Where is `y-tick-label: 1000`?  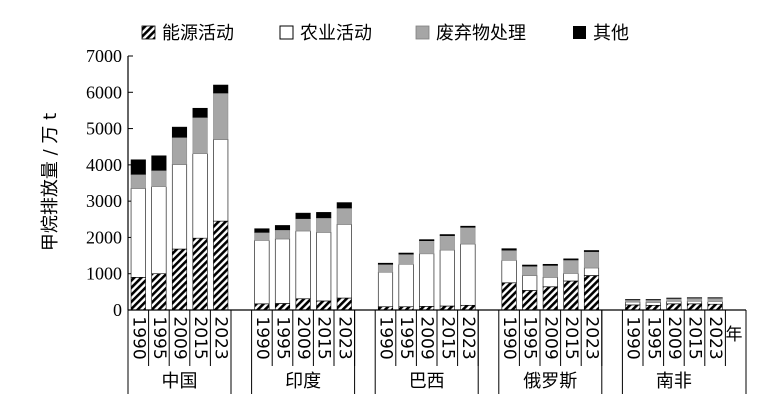 y-tick-label: 1000 is located at coordinates (104, 274).